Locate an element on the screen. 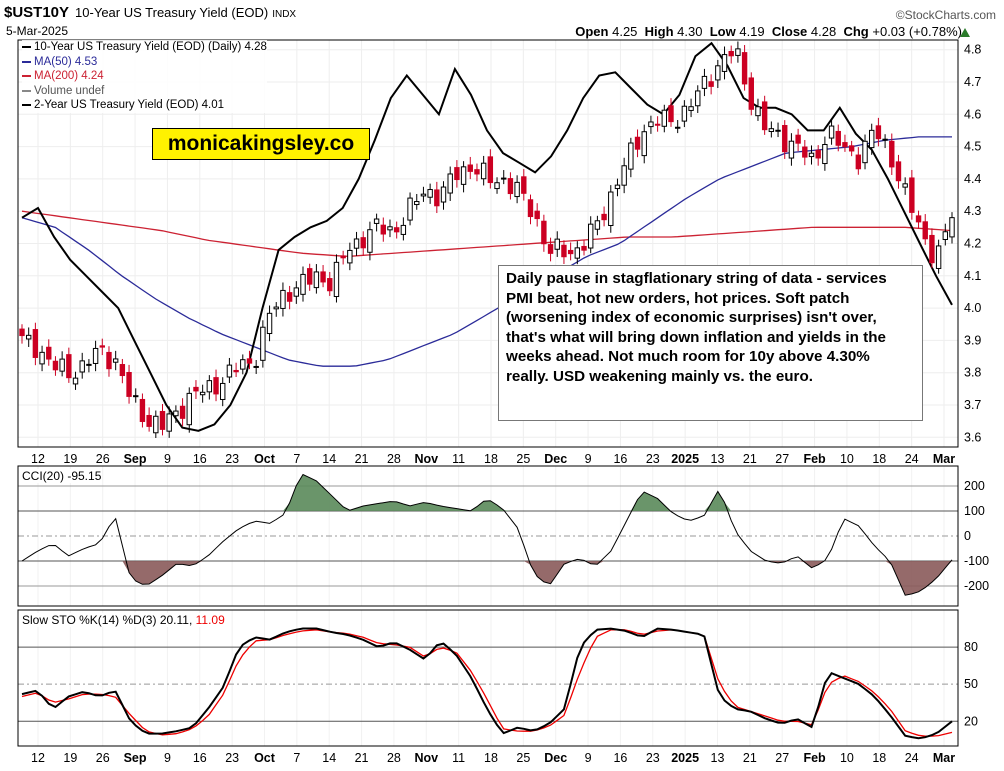  ticker-symbol: $UST10Y is located at coordinates (37, 12).